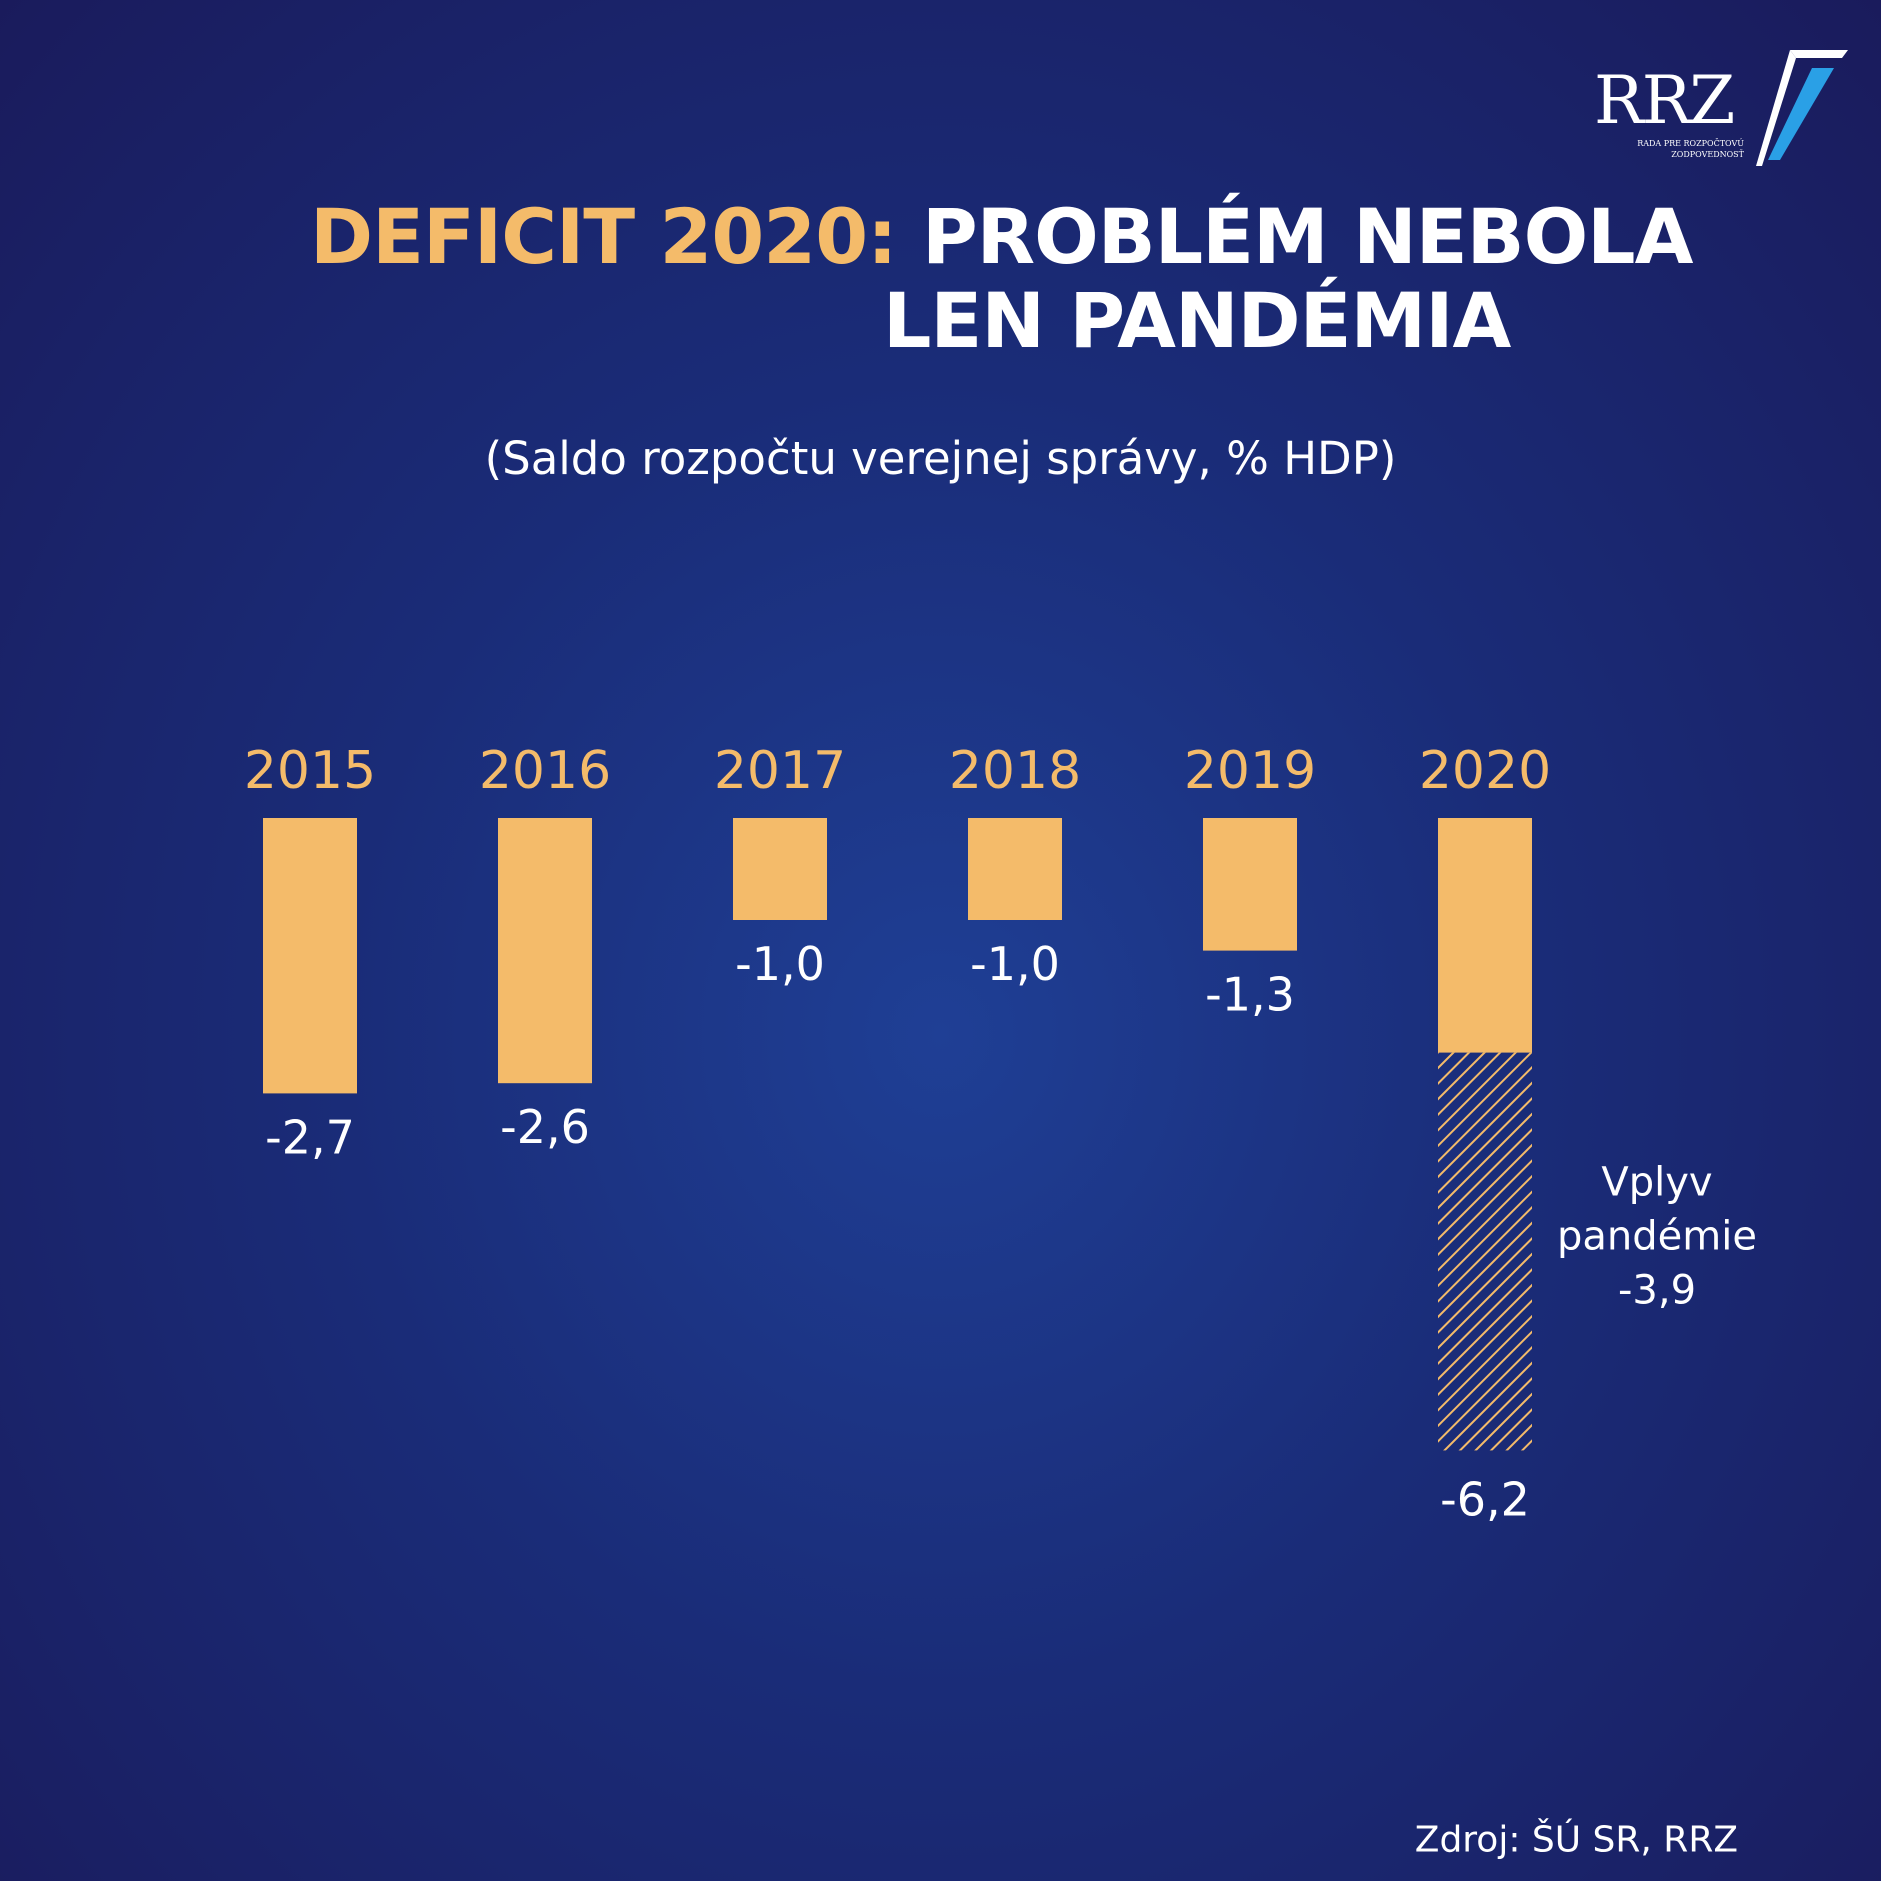  What do you see at coordinates (1657, 1291) in the screenshot?
I see `annotation-value: -3,9` at bounding box center [1657, 1291].